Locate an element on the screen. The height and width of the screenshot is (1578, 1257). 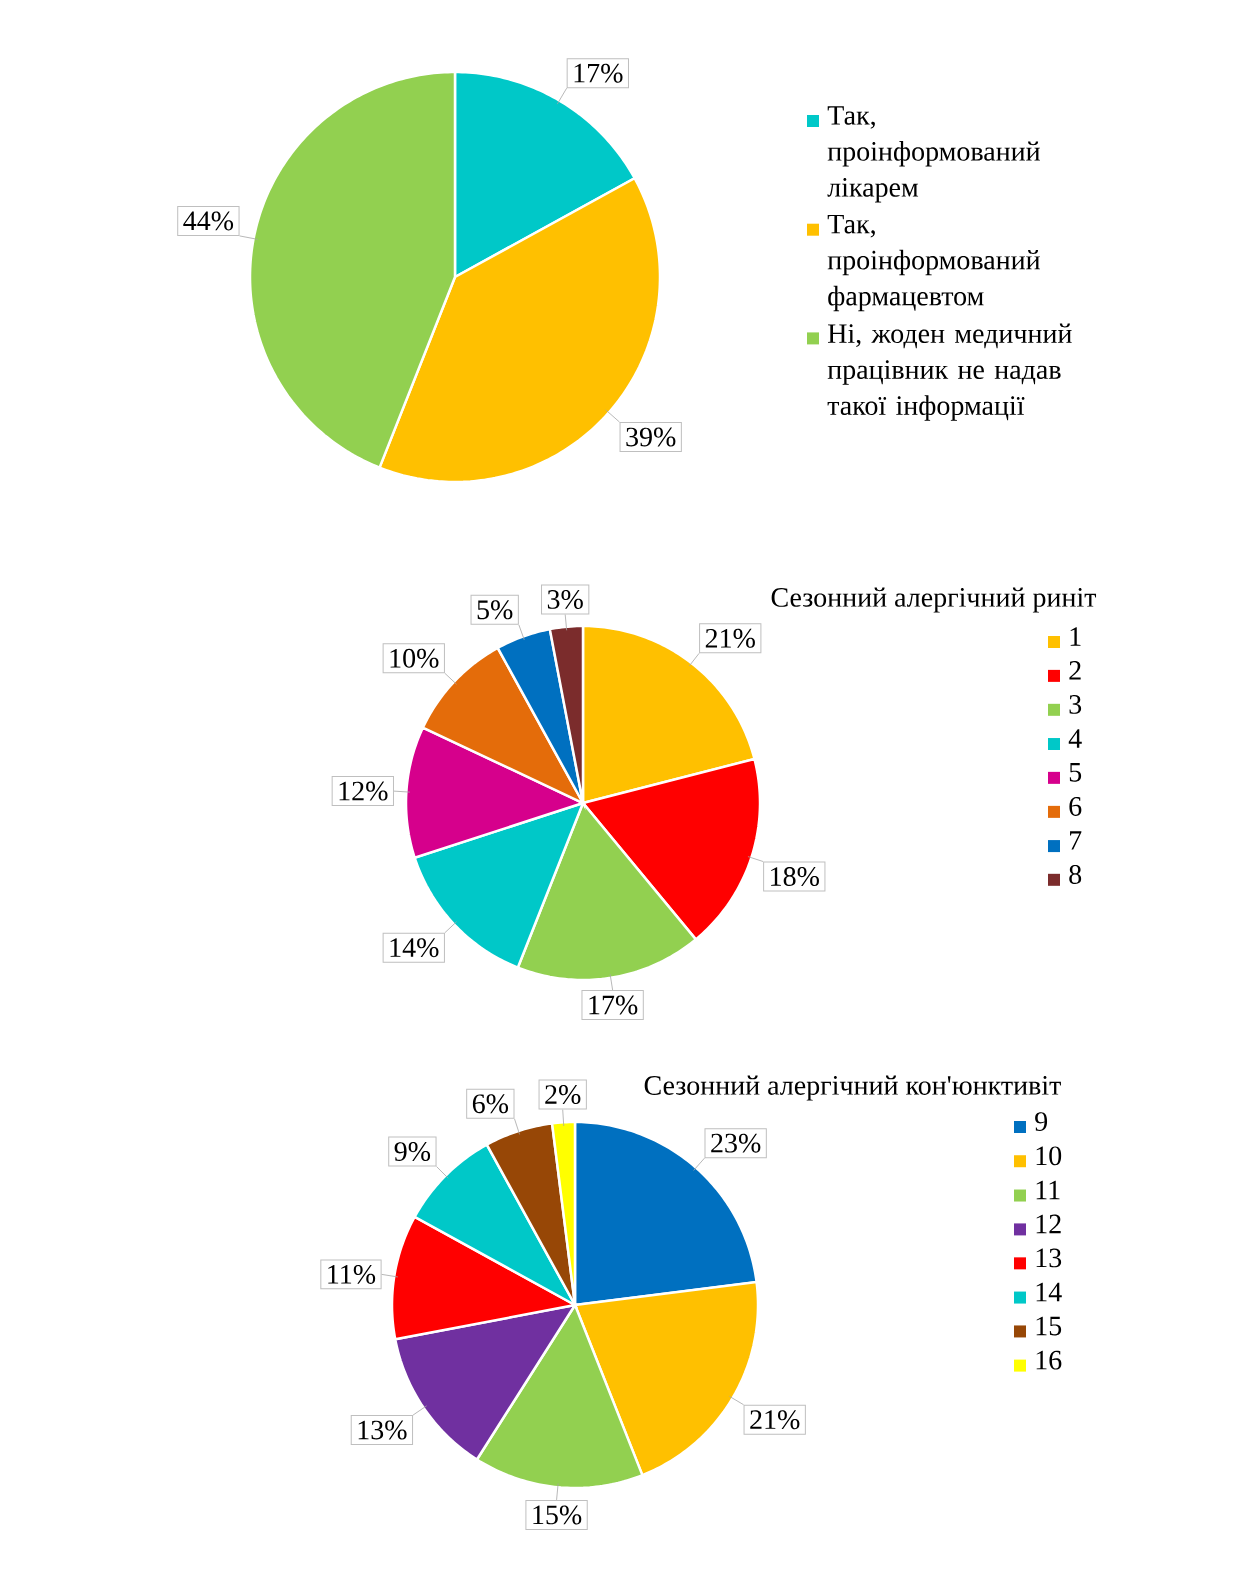
legend-label: Так, проінформований лікарем is located at coordinates (933, 154).